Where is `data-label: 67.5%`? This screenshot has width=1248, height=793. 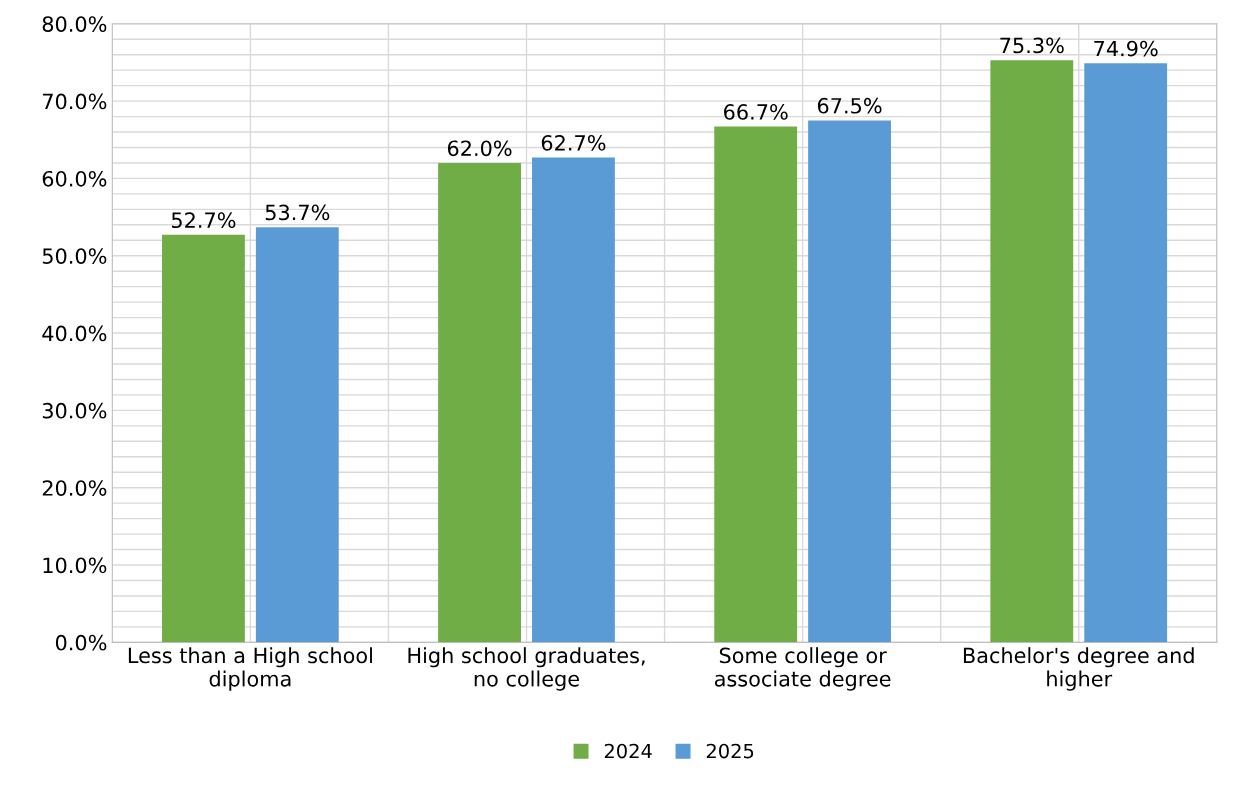
data-label: 67.5% is located at coordinates (849, 105).